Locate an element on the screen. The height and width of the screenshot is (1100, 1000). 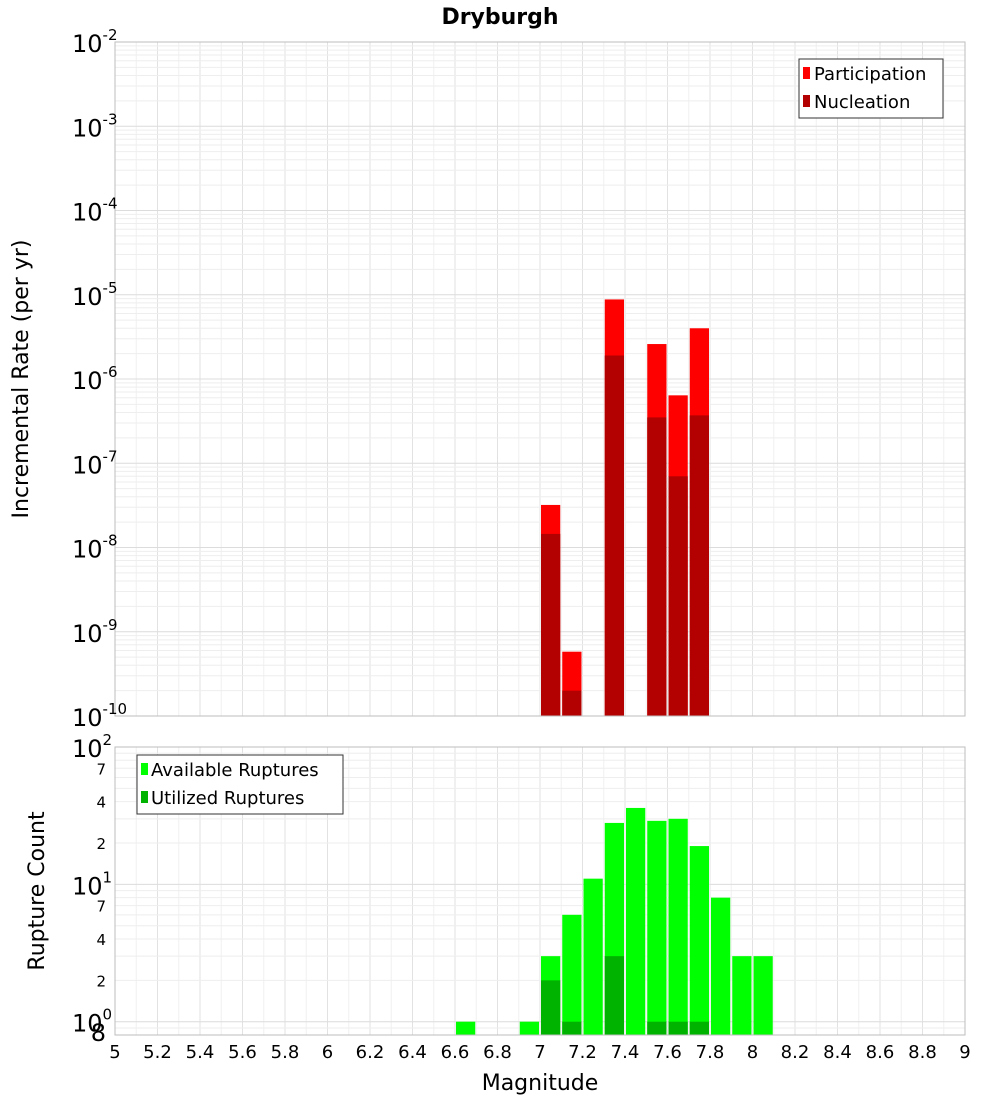
rate-y-tick-label: 10⁻⁵ is located at coordinates (95, 295).